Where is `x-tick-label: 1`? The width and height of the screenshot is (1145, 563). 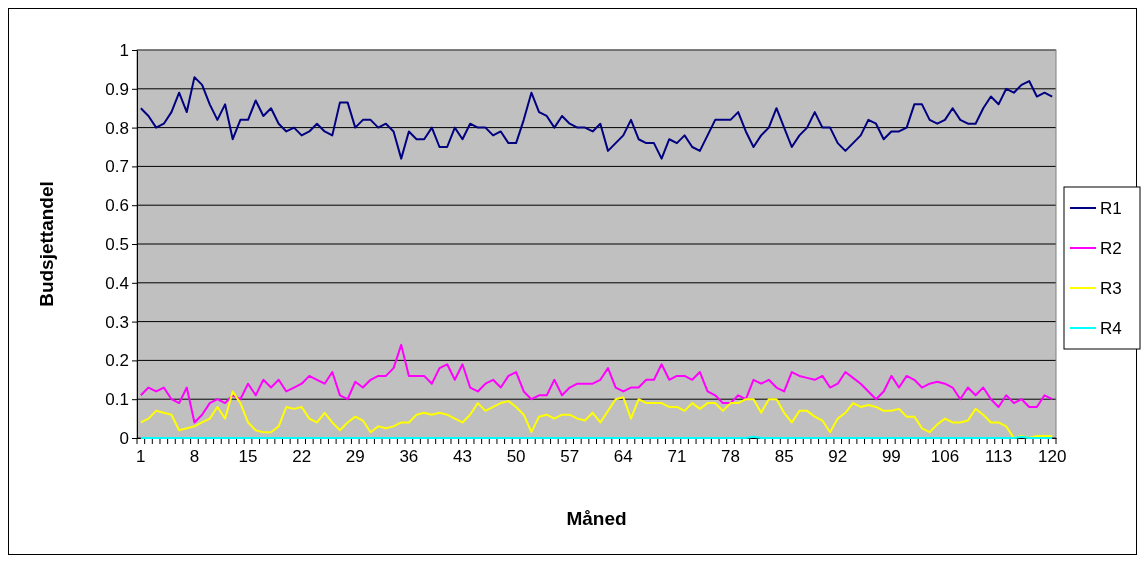
x-tick-label: 1 is located at coordinates (141, 457).